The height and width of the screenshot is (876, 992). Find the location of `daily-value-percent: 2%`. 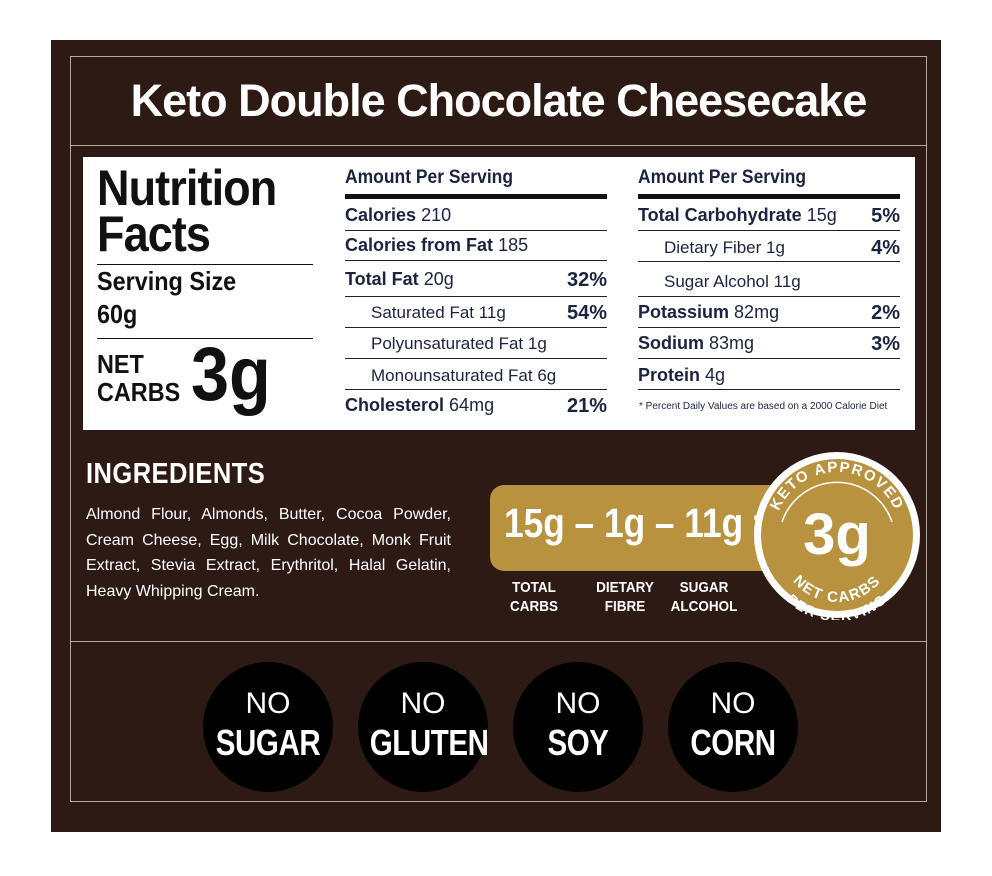

daily-value-percent: 2% is located at coordinates (885, 313).